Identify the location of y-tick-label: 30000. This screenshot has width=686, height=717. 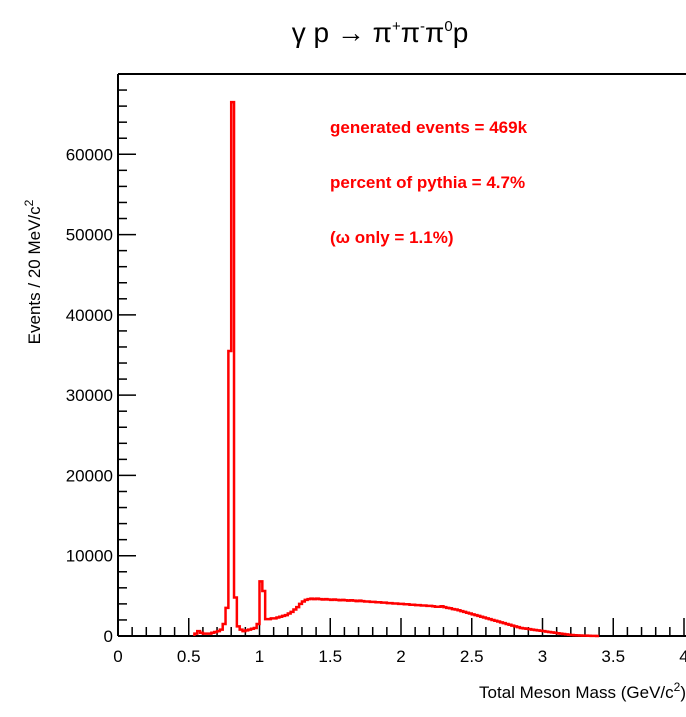
(89, 395).